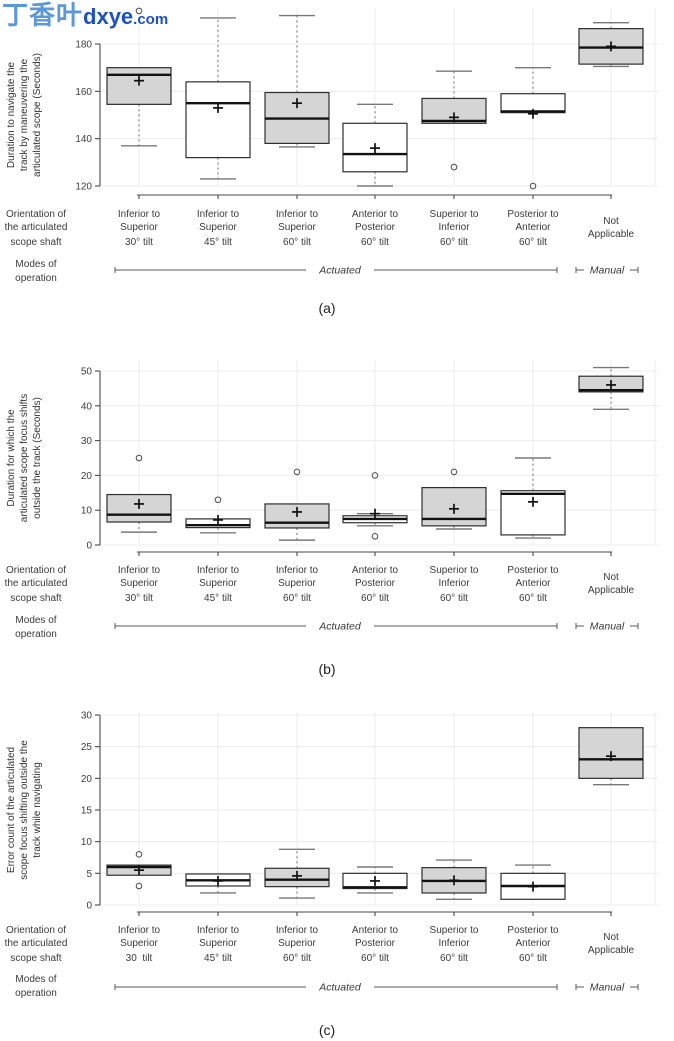  What do you see at coordinates (83, 45) in the screenshot?
I see `y-tick-label: 180` at bounding box center [83, 45].